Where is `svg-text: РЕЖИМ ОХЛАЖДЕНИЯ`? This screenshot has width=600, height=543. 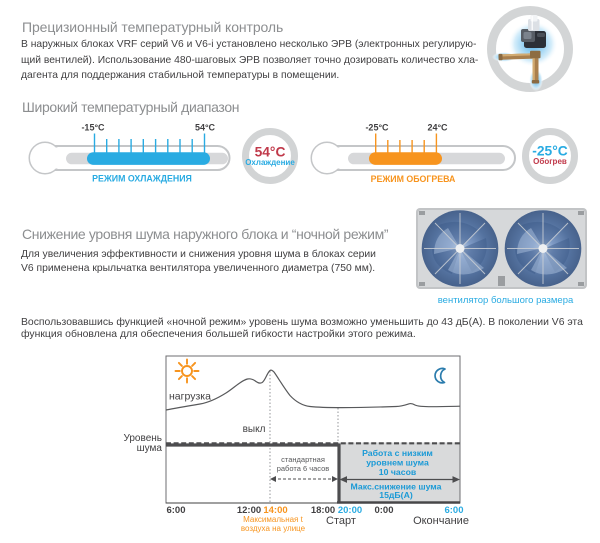 svg-text: РЕЖИМ ОХЛАЖДЕНИЯ is located at coordinates (142, 179).